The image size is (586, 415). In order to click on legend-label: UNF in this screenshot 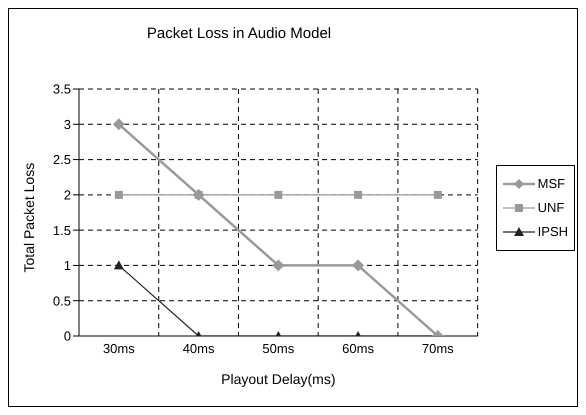, I will do `click(551, 207)`.